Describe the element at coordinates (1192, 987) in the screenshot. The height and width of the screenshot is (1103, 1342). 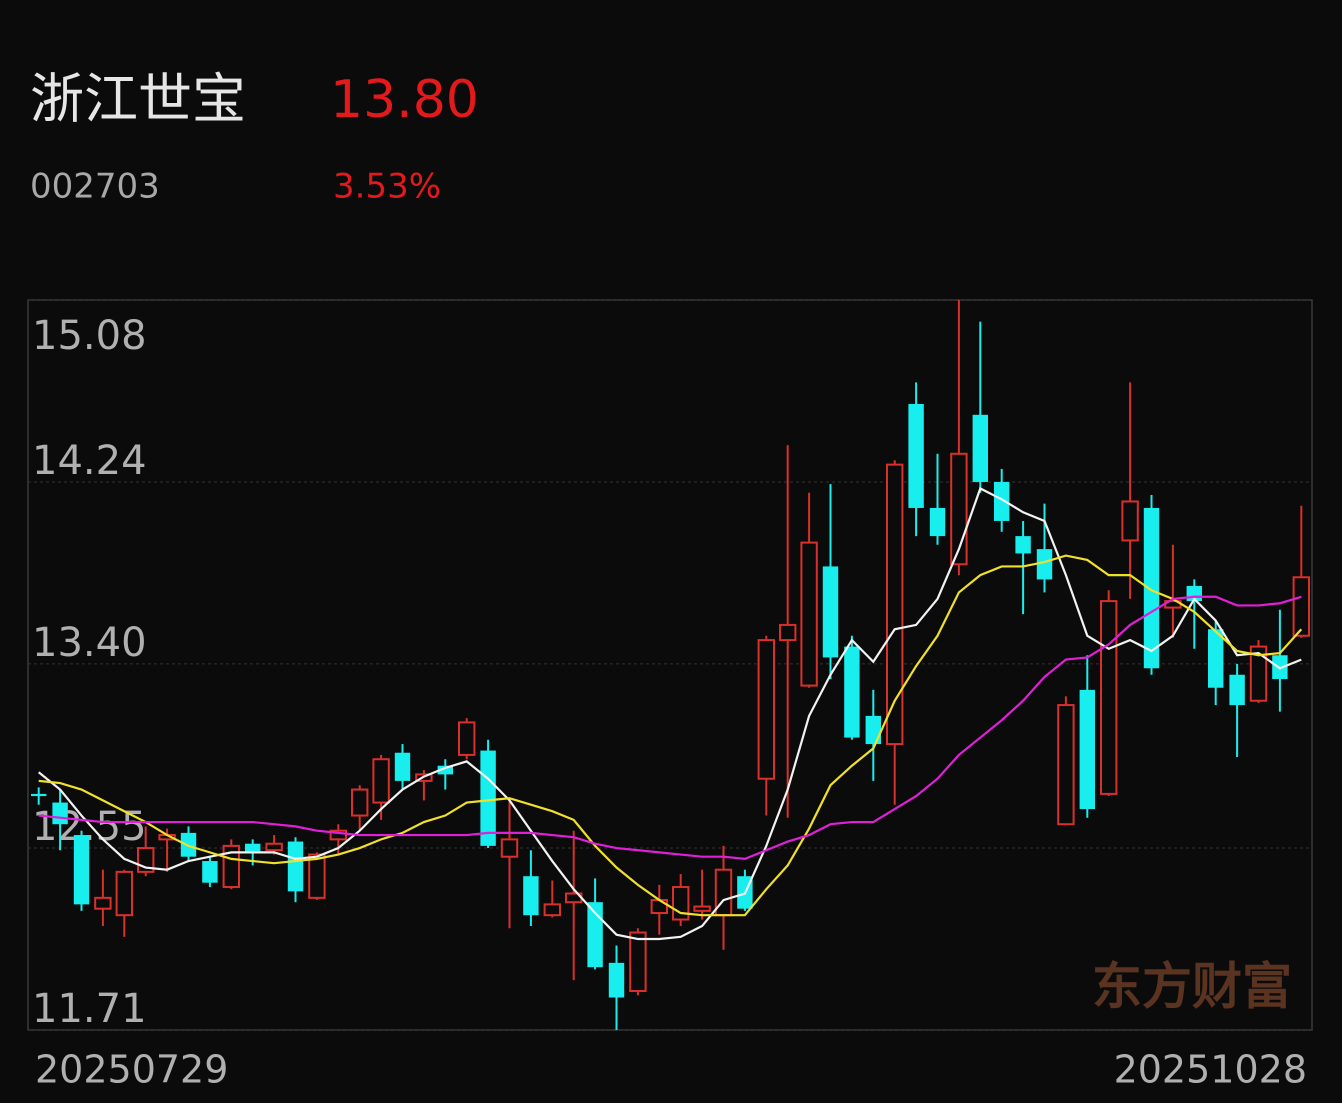
I see `watermark: 东方财富` at that location.